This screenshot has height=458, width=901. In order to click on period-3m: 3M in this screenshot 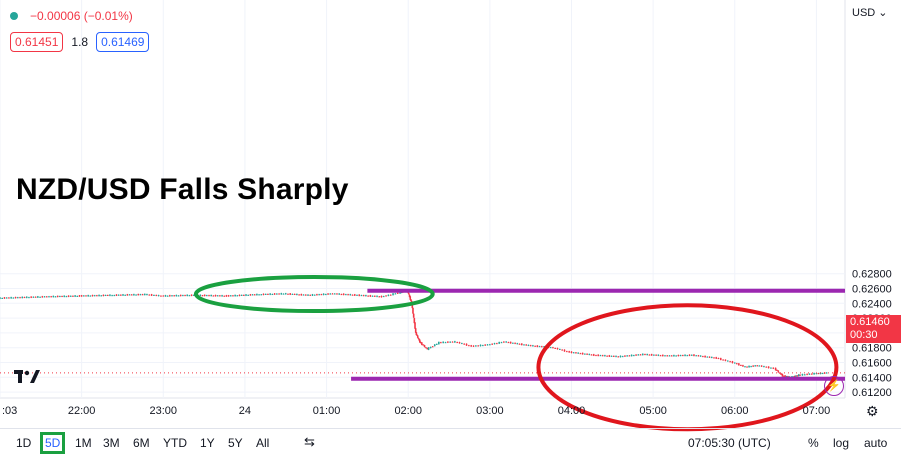, I will do `click(111, 443)`.